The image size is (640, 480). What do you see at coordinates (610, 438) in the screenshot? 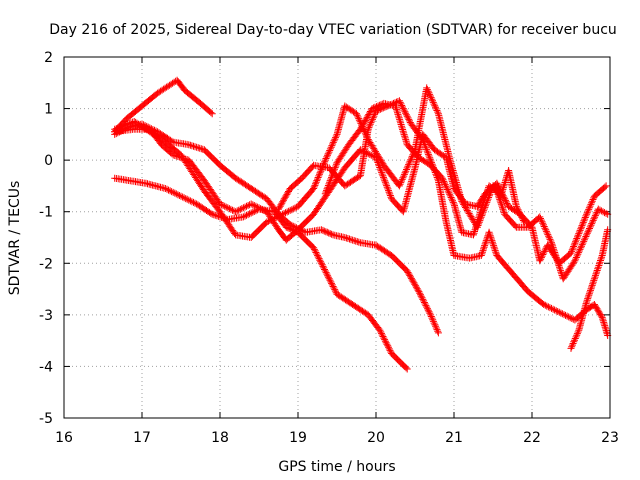
I see `x-tick-label: 23` at bounding box center [610, 438].